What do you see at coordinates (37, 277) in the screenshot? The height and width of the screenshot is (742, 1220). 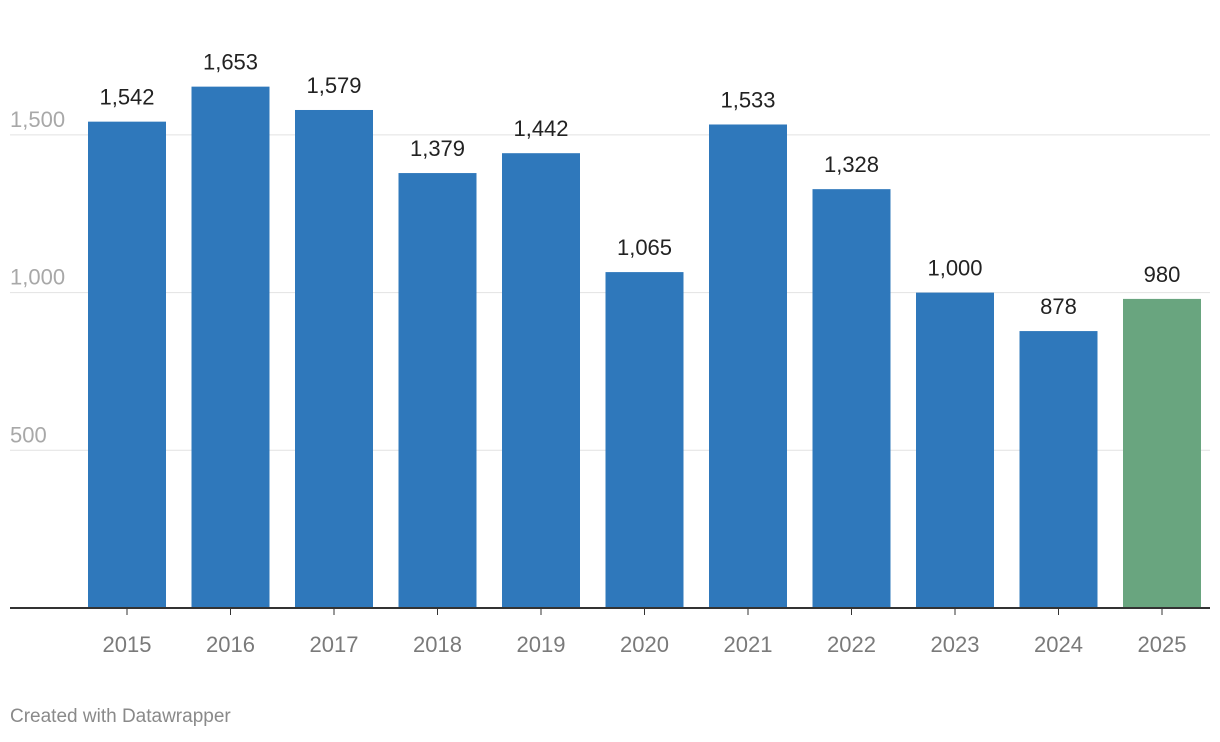 I see `y-tick-label: 1,000` at bounding box center [37, 277].